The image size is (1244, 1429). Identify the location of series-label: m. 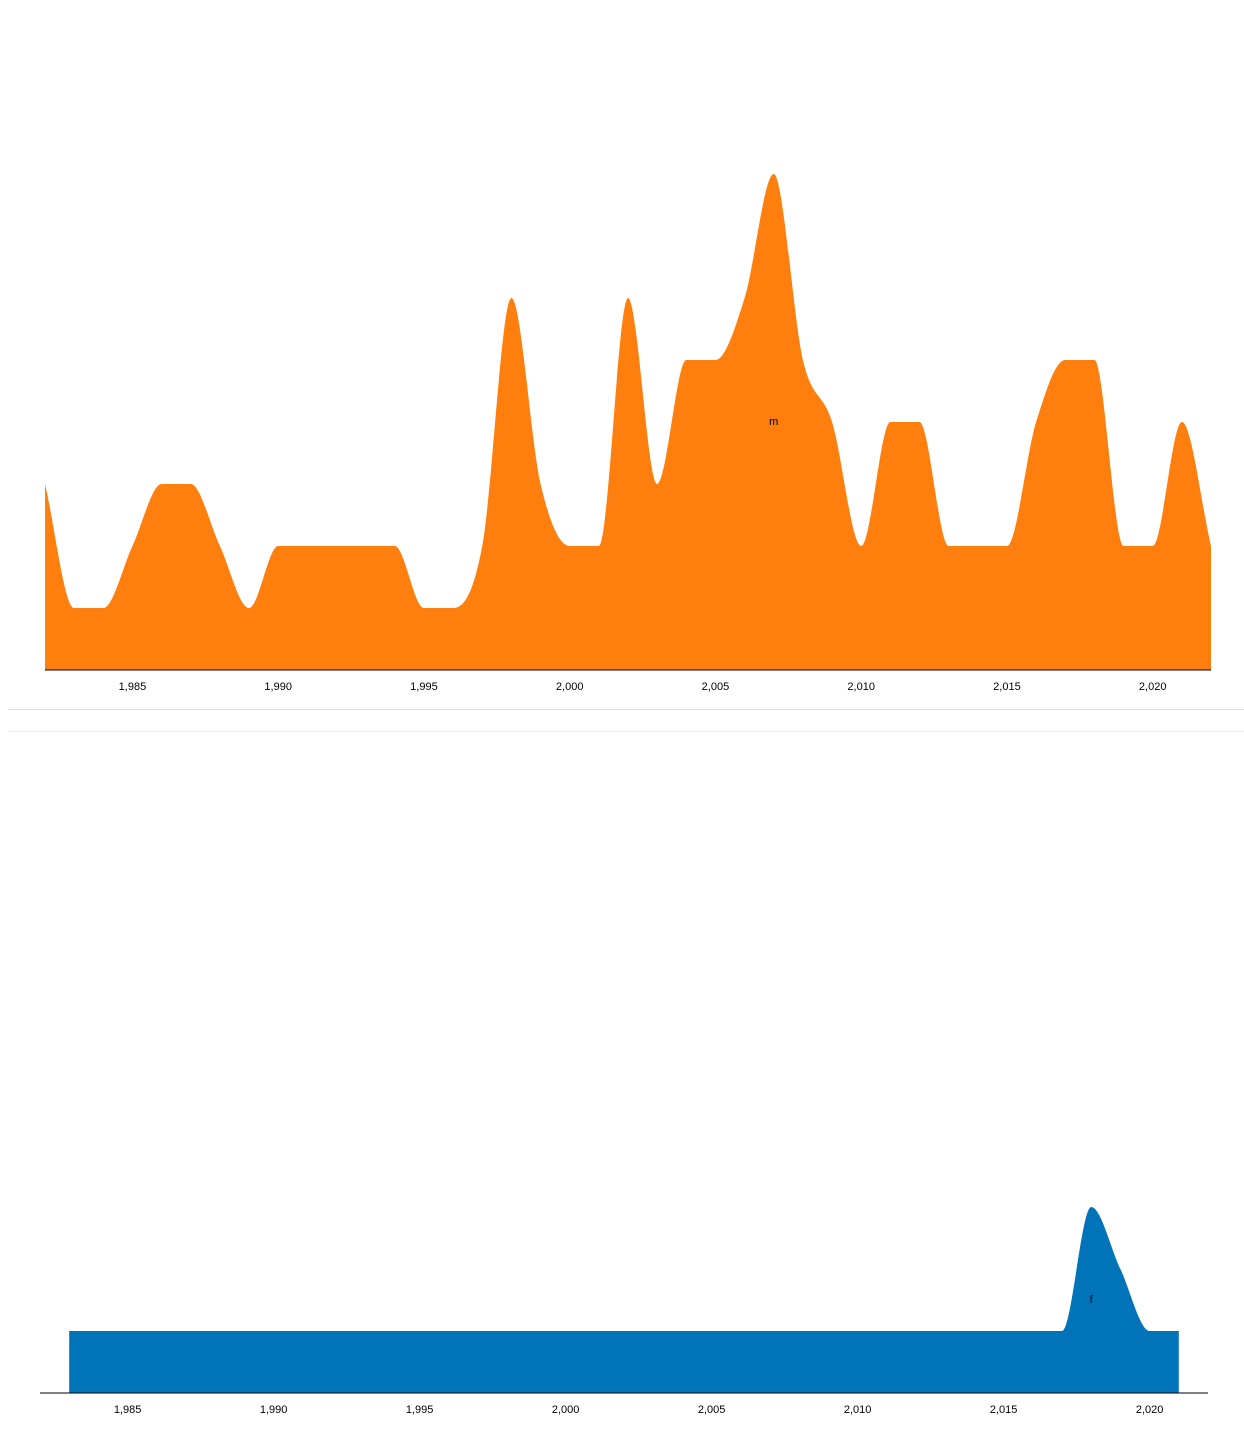
(773, 422).